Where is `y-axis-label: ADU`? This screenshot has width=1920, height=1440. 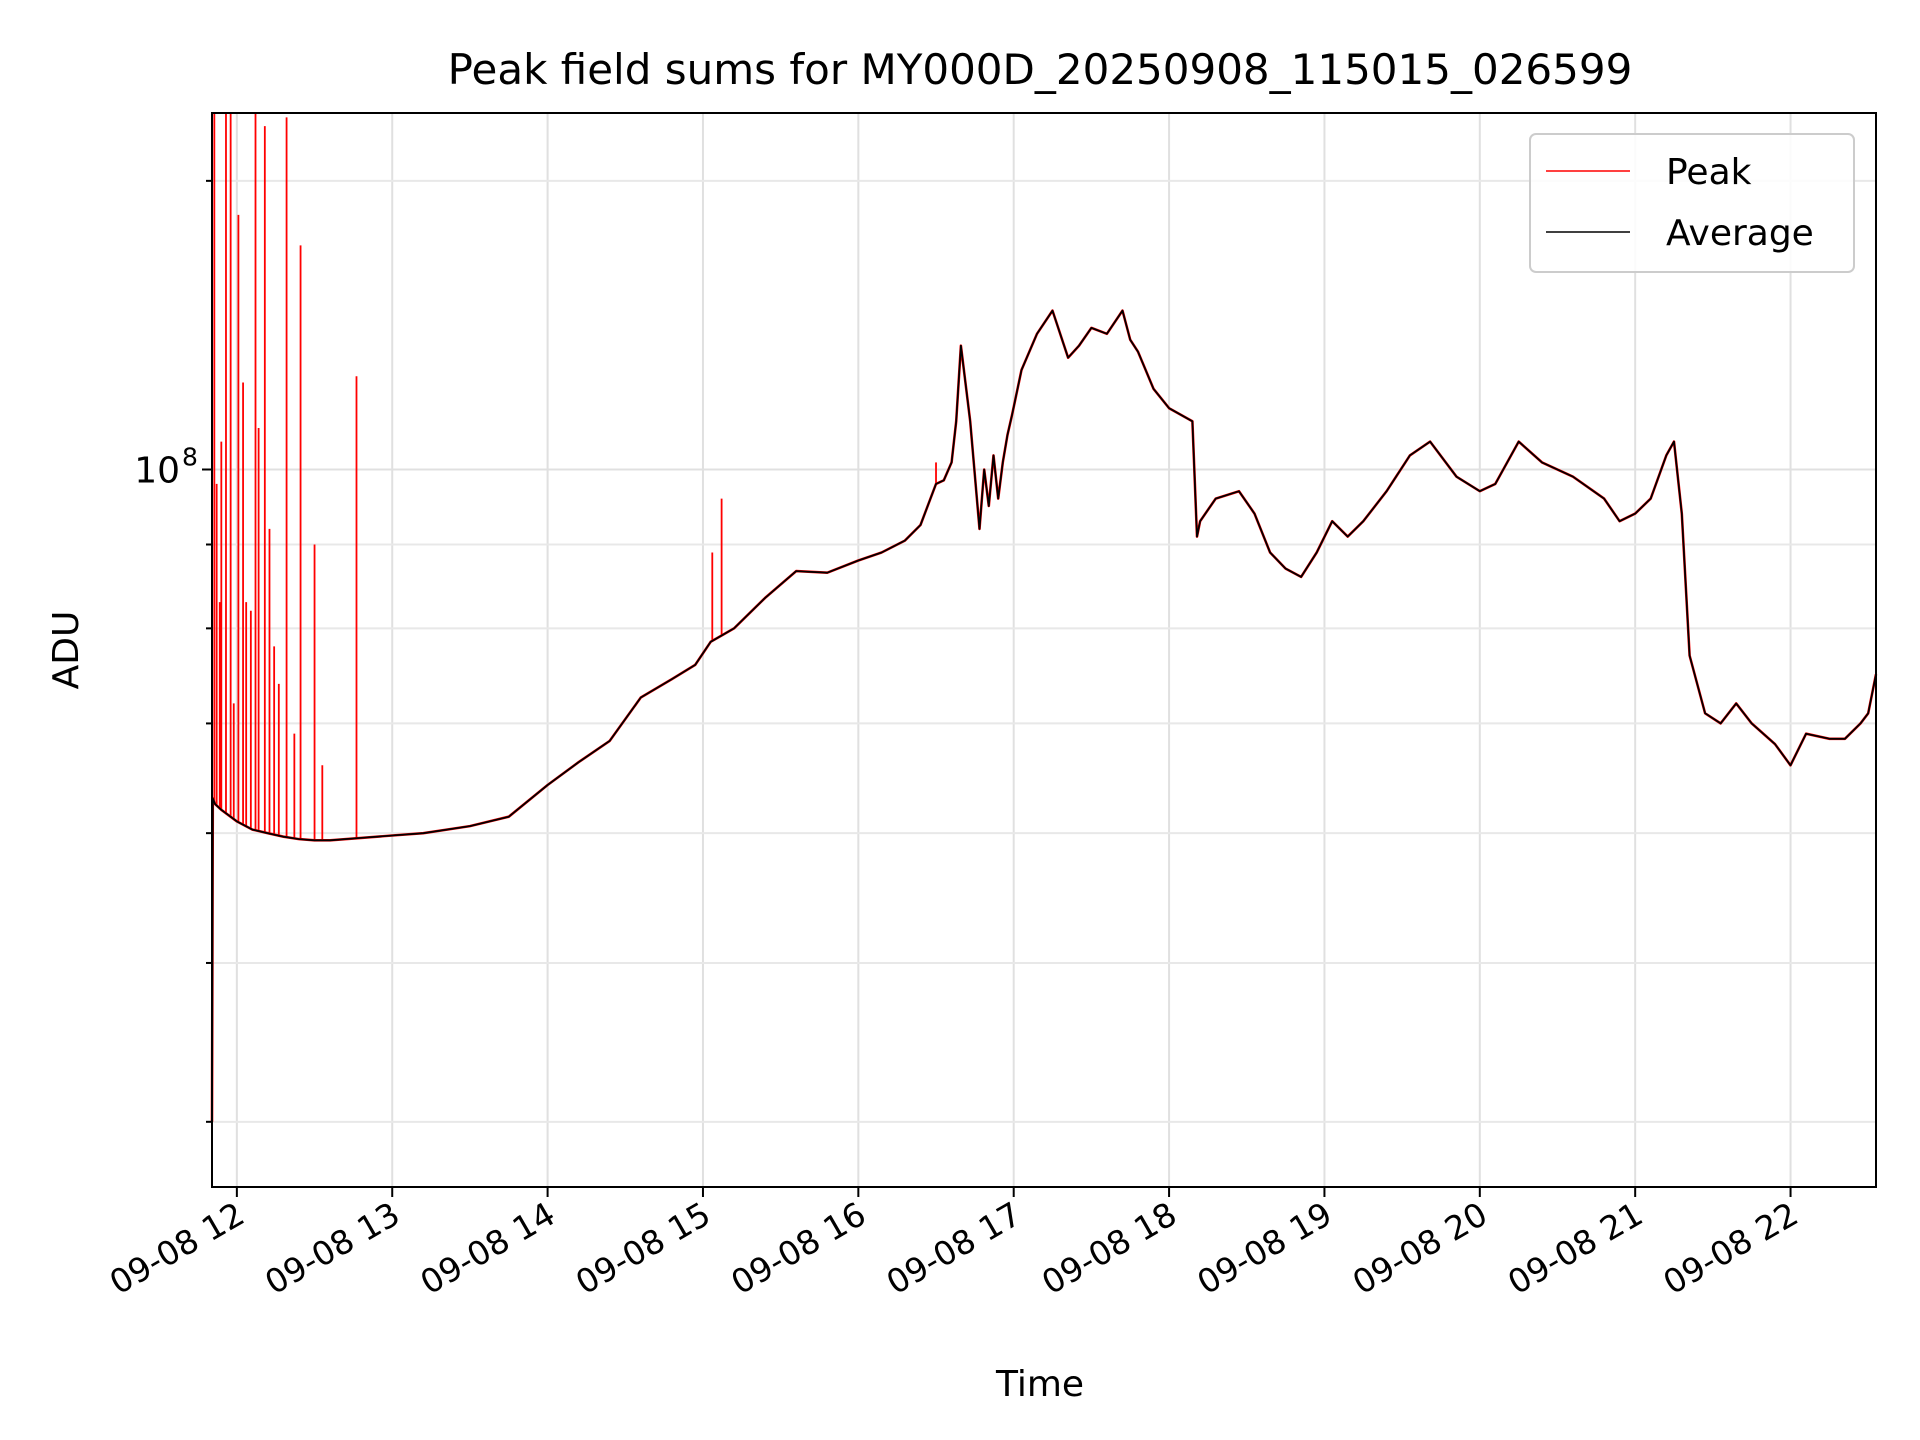
y-axis-label: ADU is located at coordinates (66, 650).